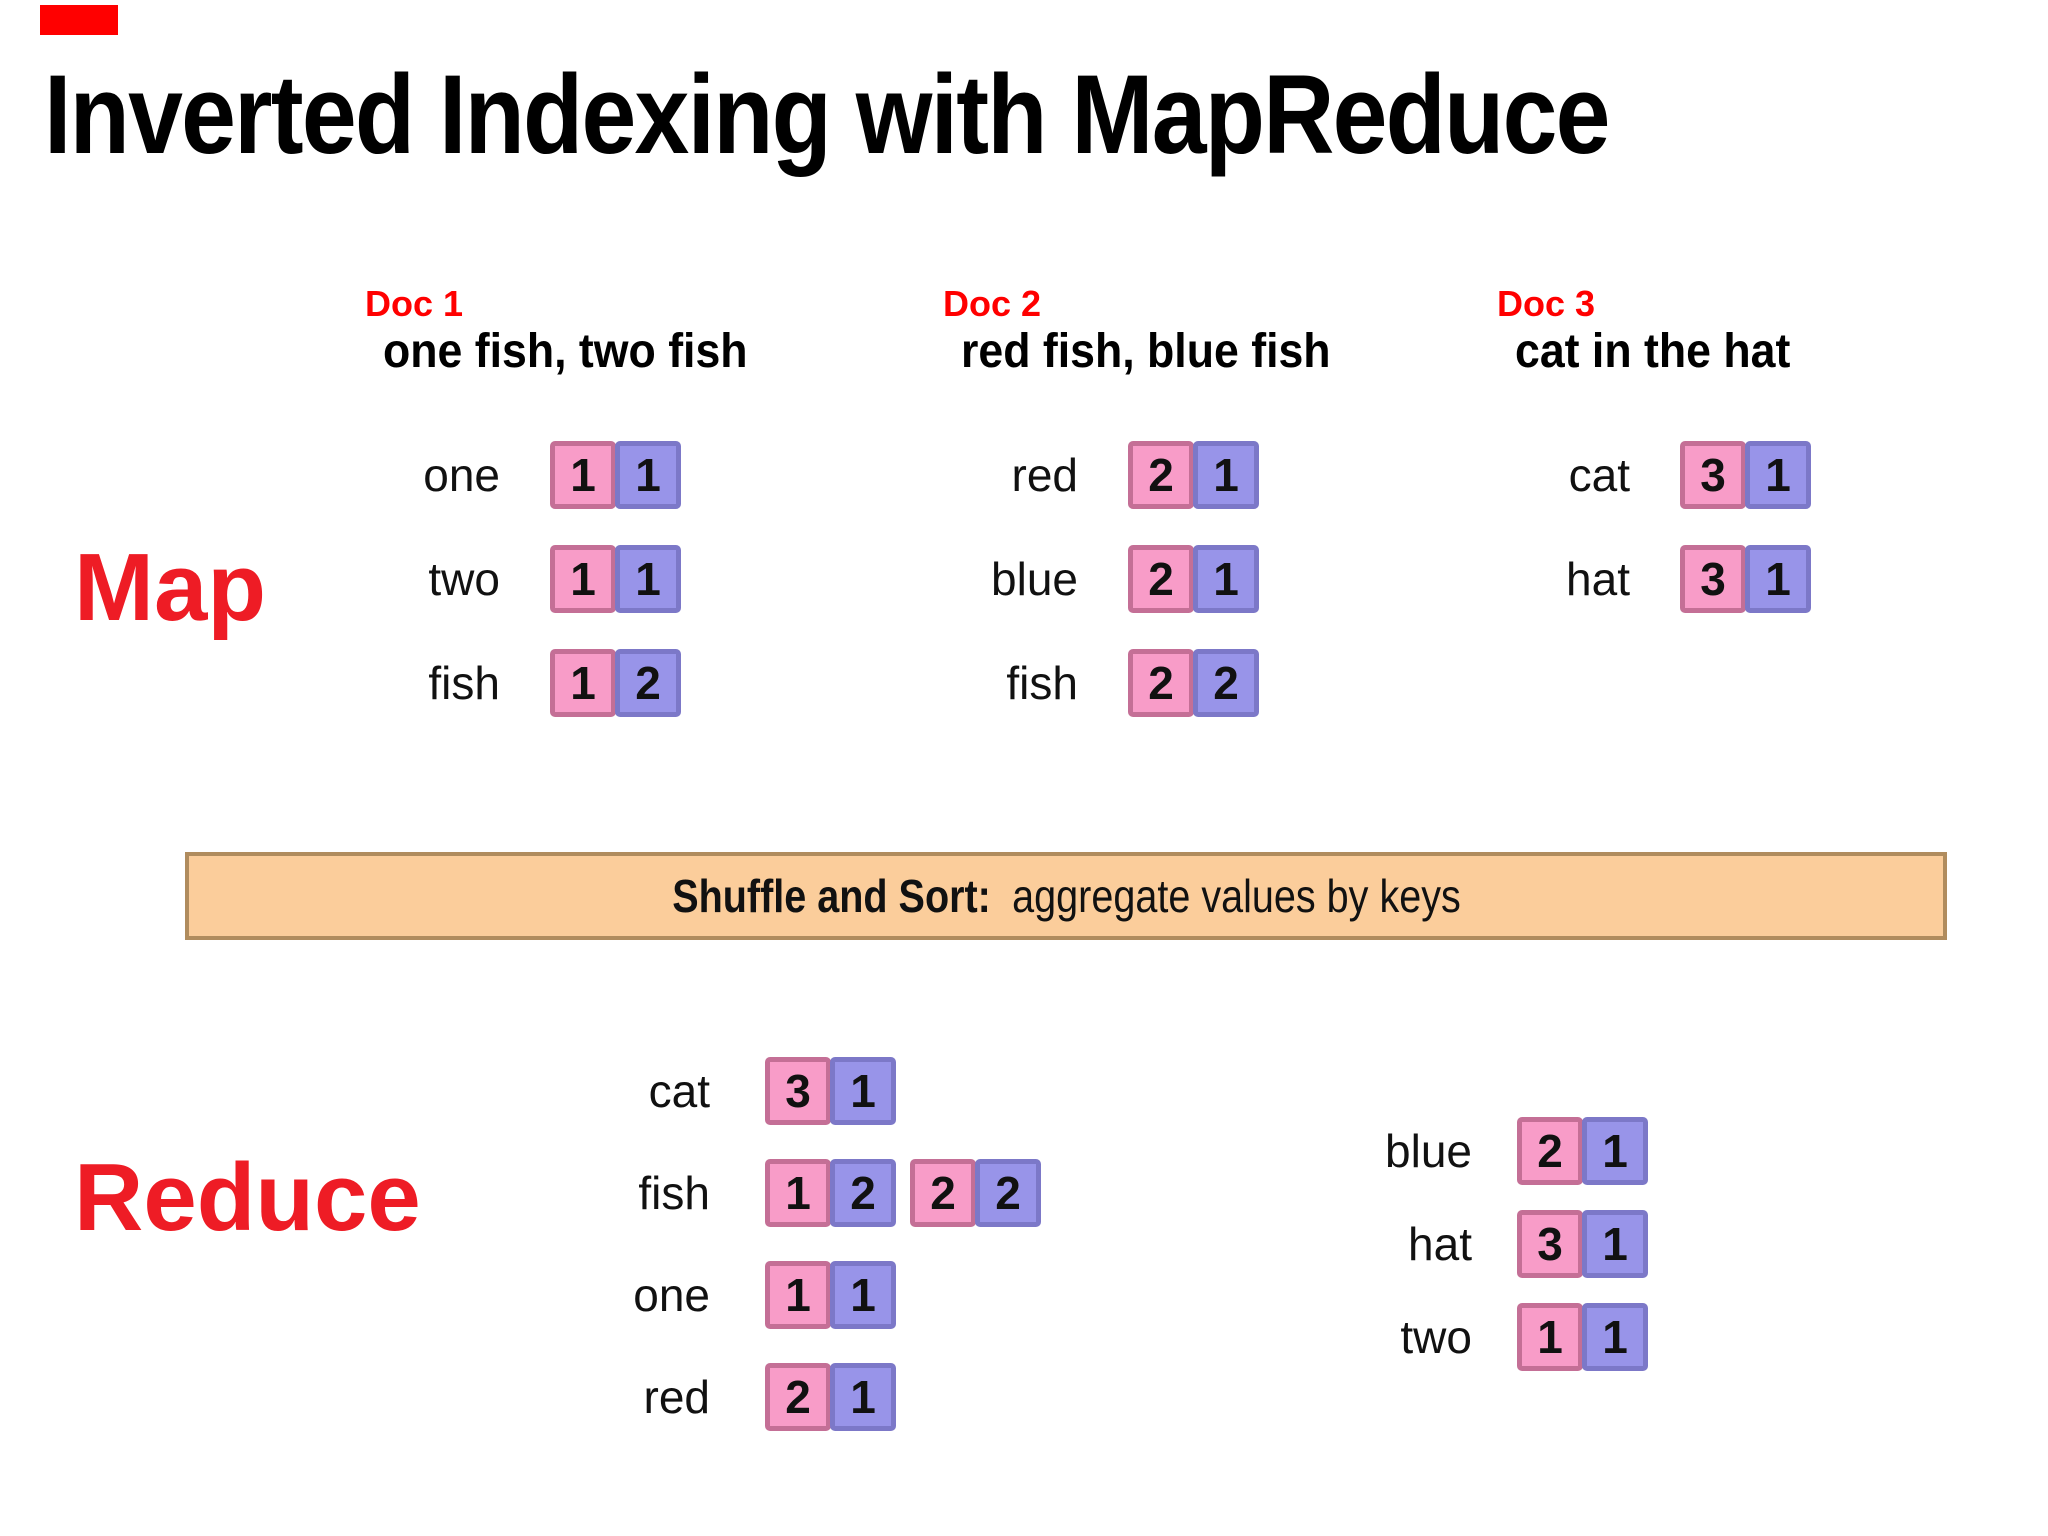  Describe the element at coordinates (170, 587) in the screenshot. I see `map-phase-label: Map` at that location.